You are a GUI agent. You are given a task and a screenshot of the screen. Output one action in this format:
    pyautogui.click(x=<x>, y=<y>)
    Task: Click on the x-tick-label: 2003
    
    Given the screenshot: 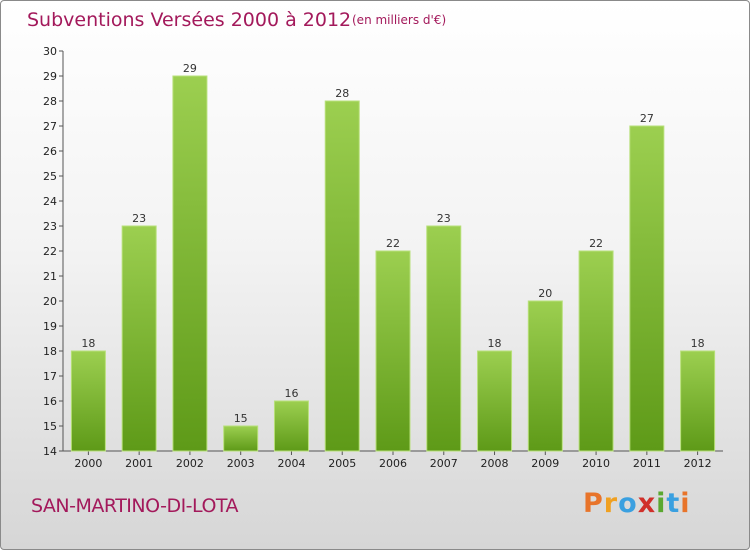 What is the action you would take?
    pyautogui.click(x=241, y=463)
    